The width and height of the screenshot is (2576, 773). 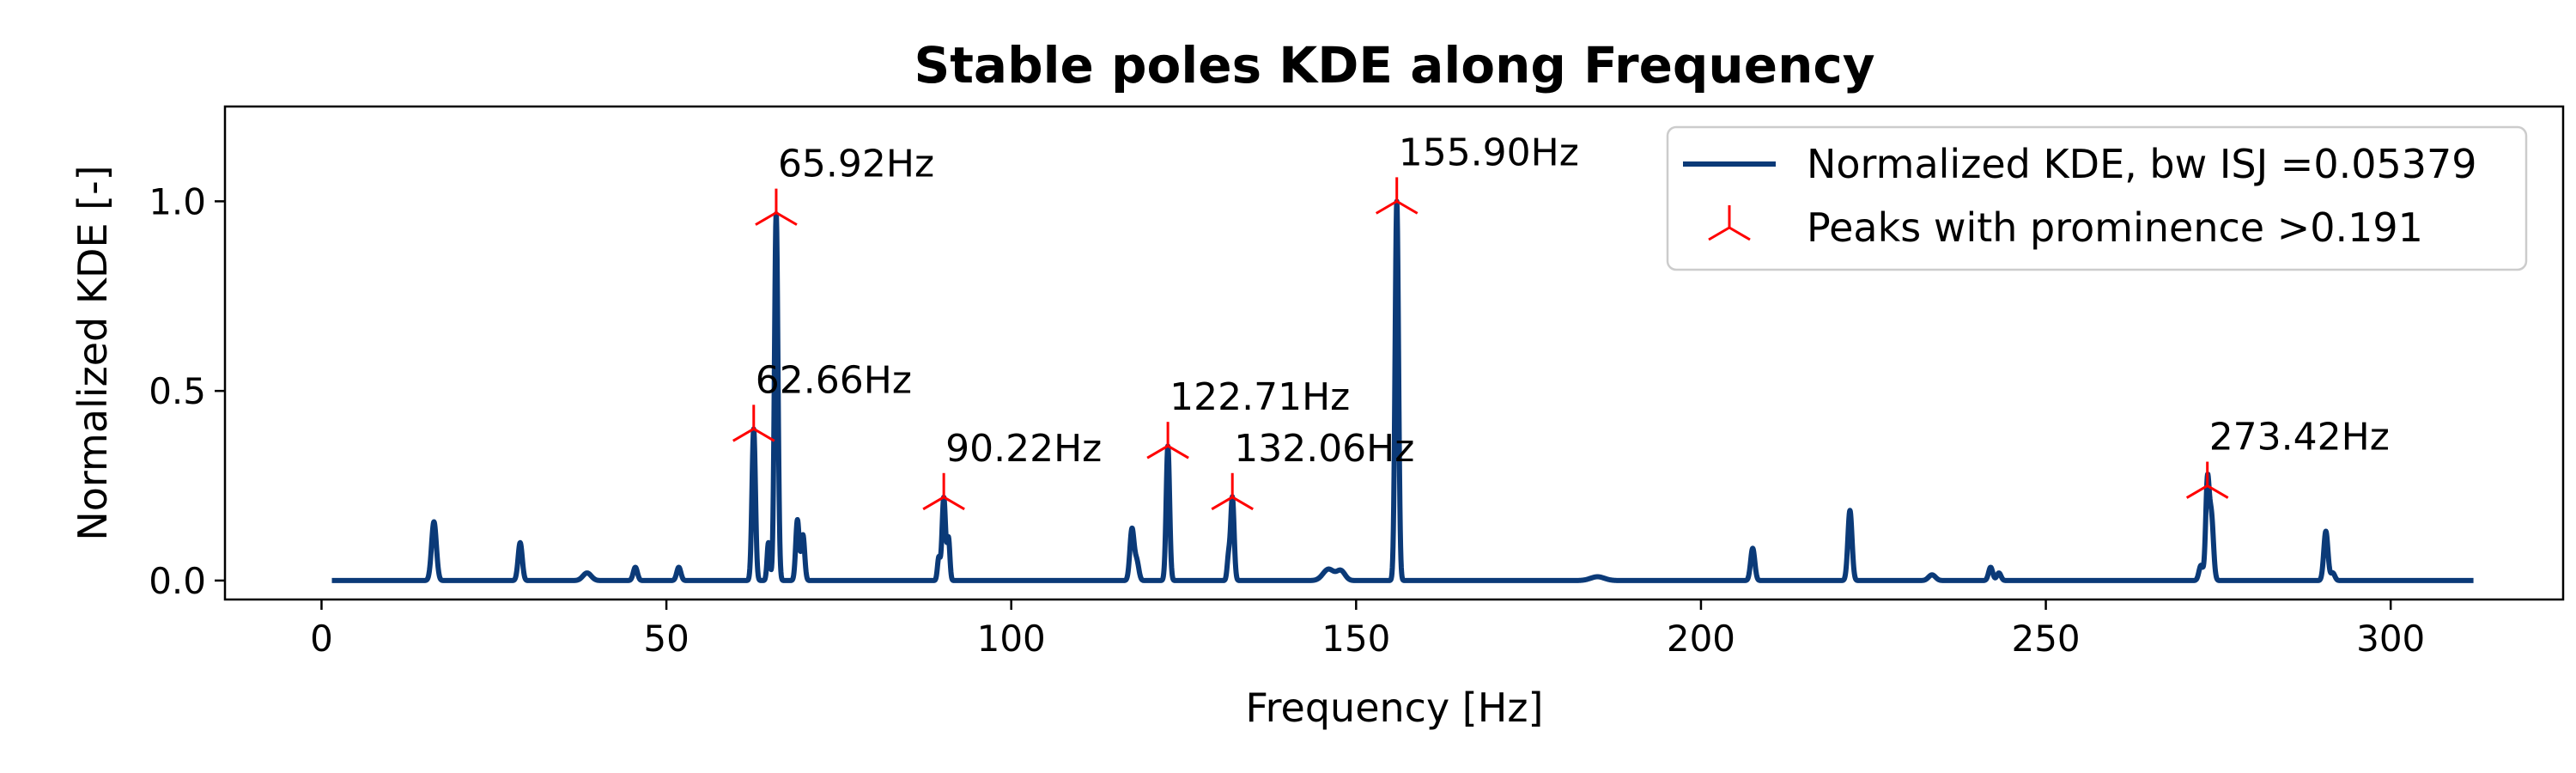 I want to click on peak-label: 155.90Hz, so click(x=1489, y=152).